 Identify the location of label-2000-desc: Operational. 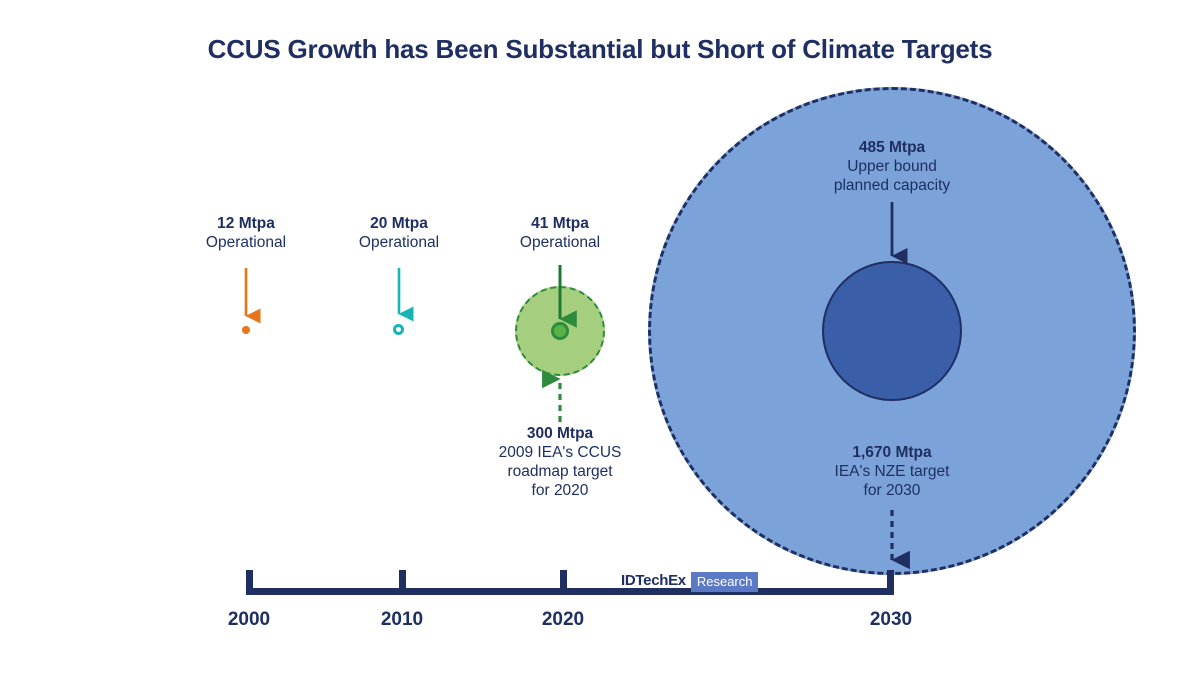
(246, 242).